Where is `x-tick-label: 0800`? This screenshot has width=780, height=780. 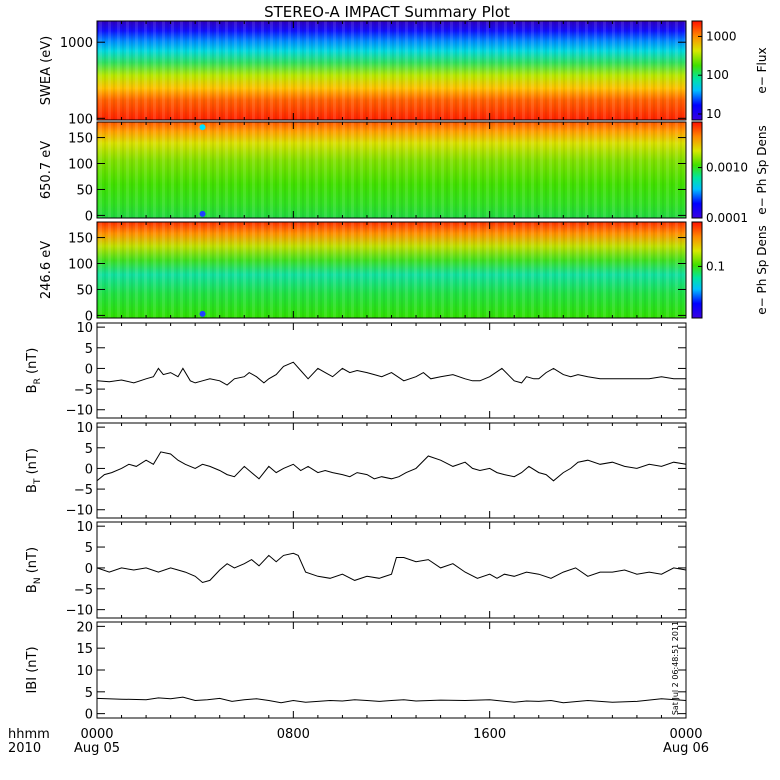
x-tick-label: 0800 is located at coordinates (293, 734).